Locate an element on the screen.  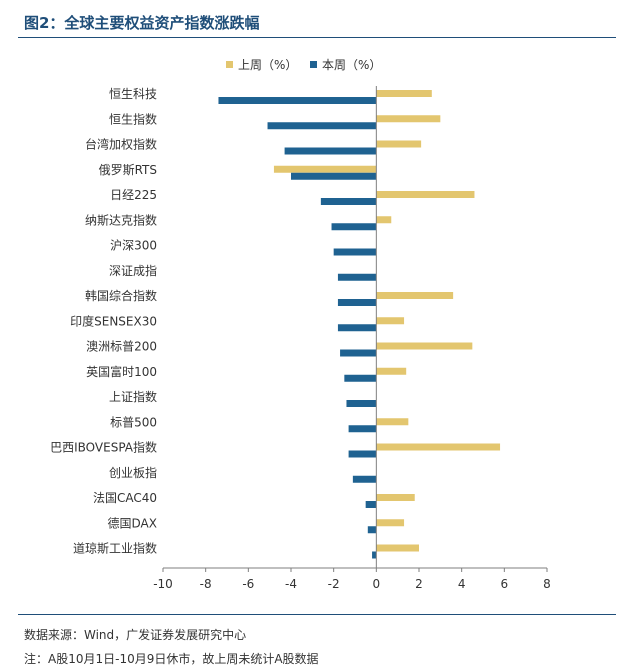
category-label-18: 德国DAX is located at coordinates (132, 522).